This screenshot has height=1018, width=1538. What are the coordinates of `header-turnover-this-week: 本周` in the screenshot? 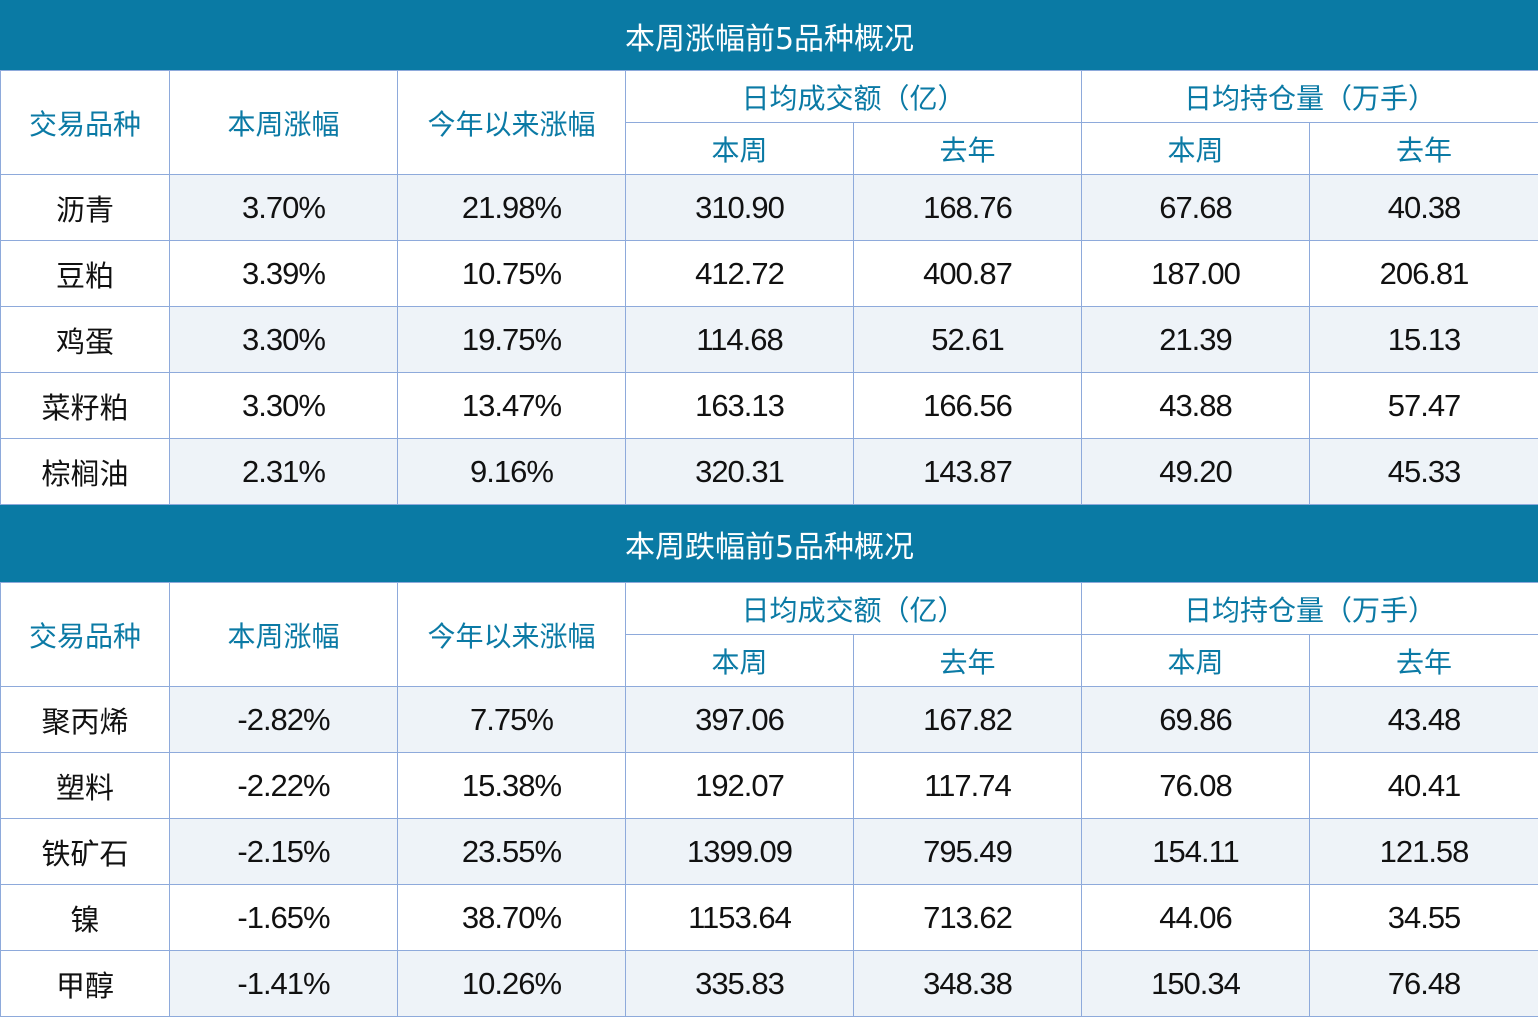 It's located at (739, 148).